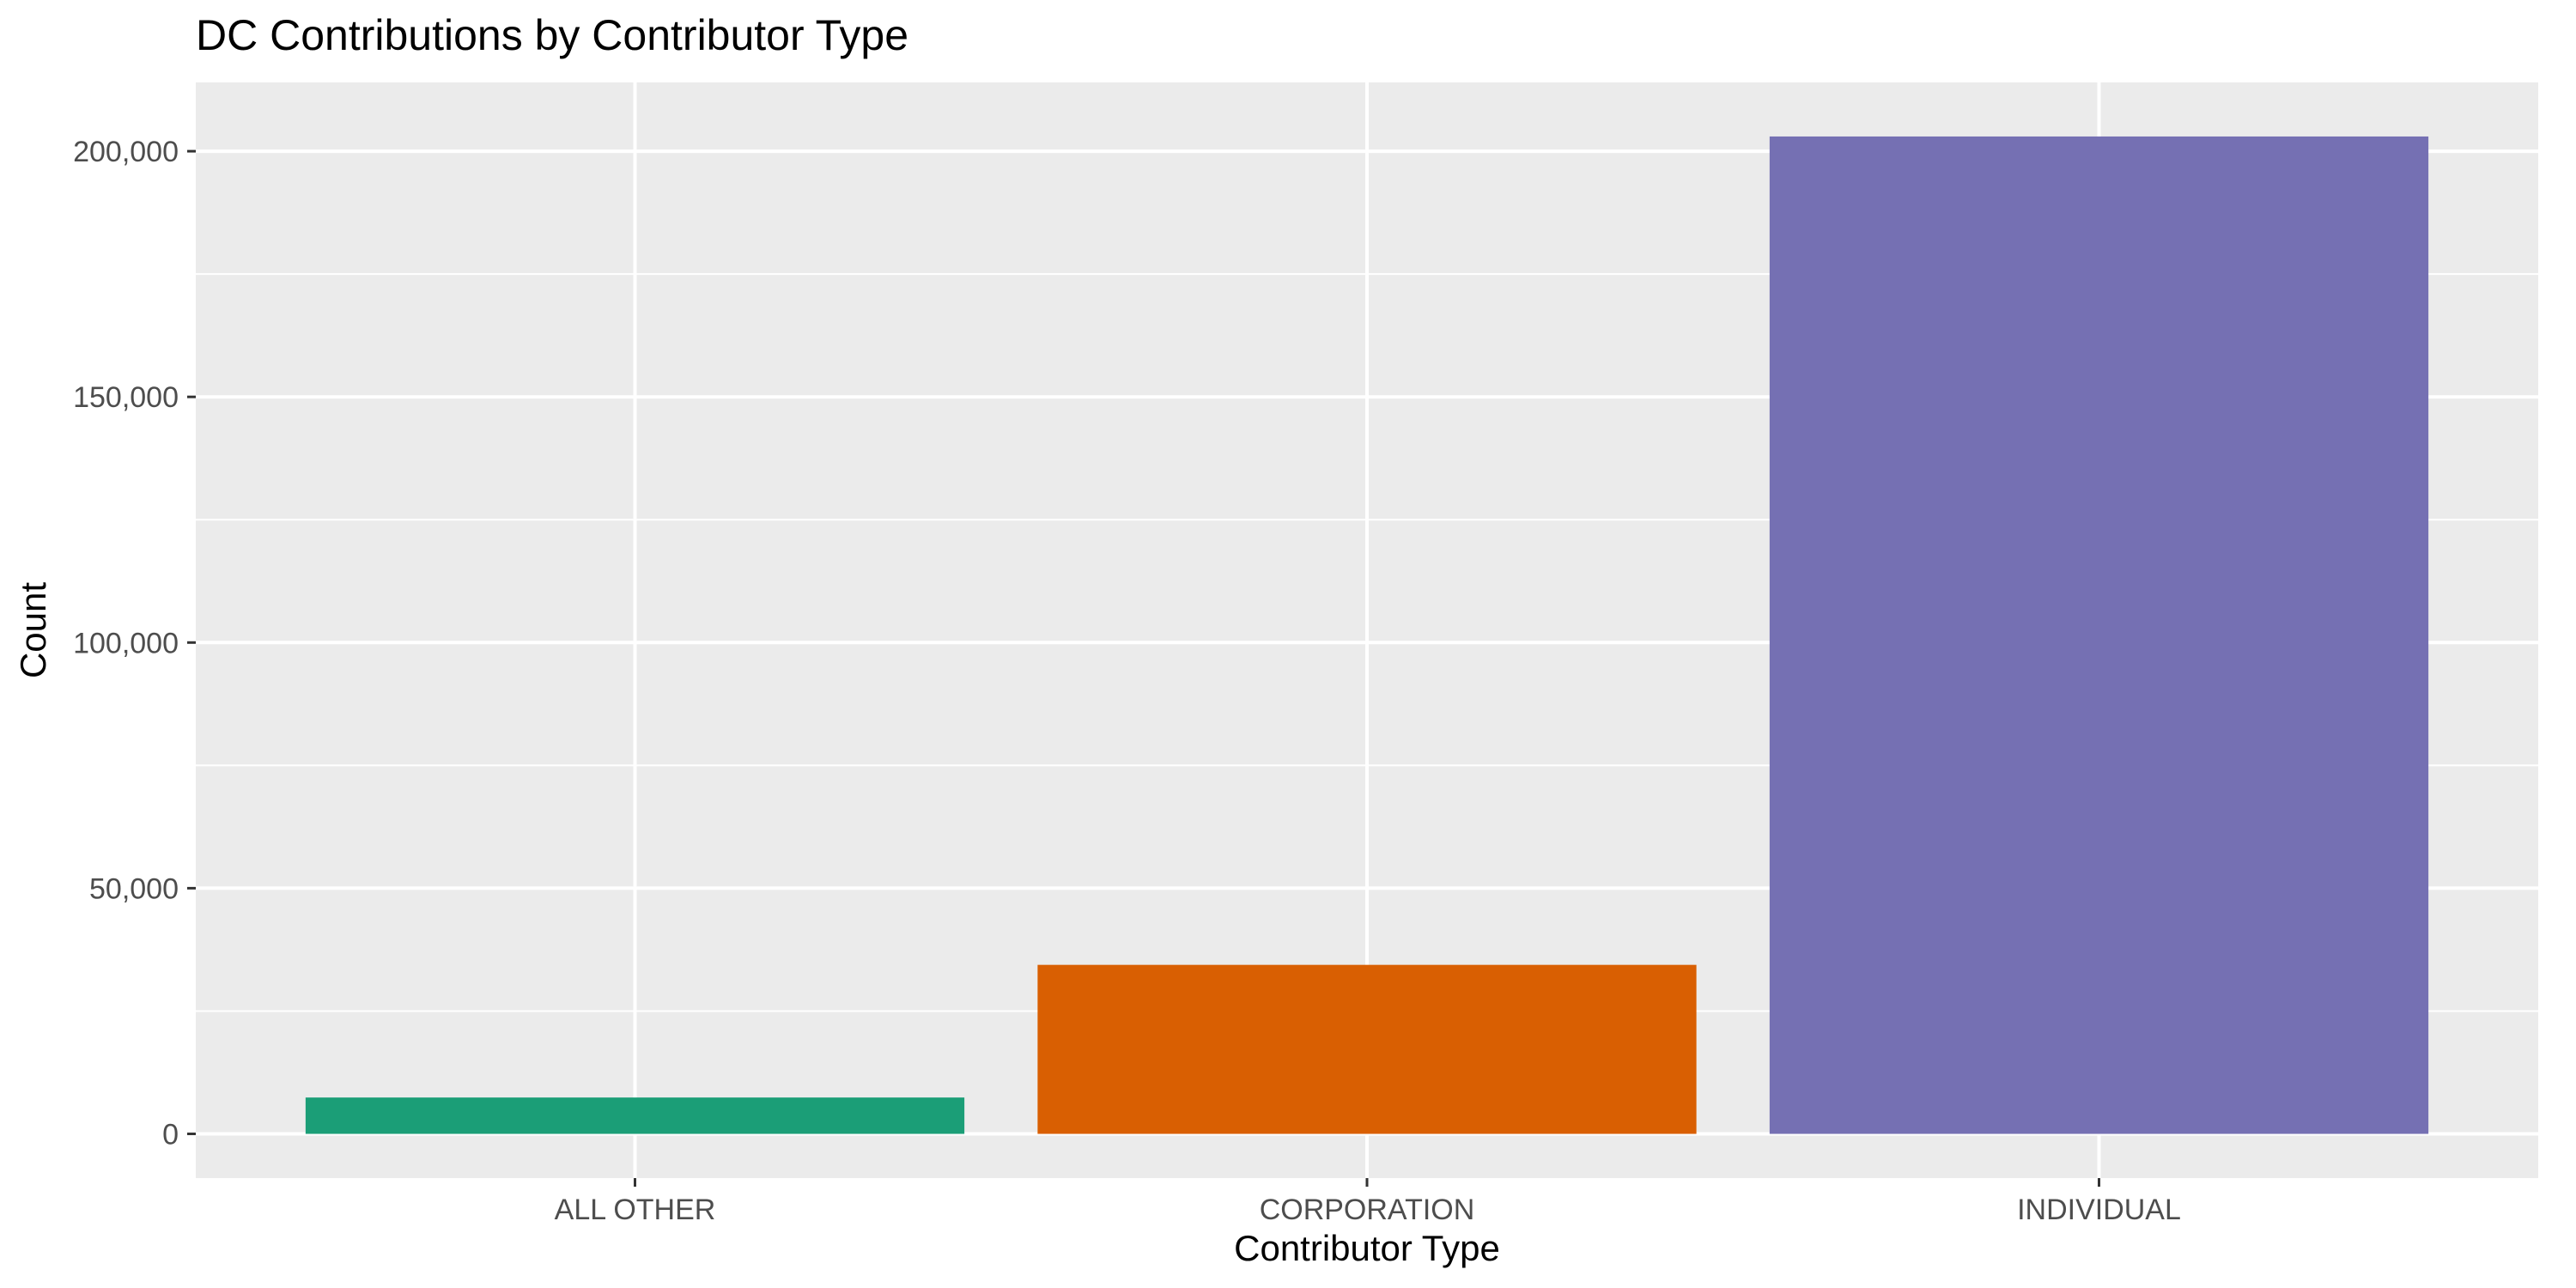  Describe the element at coordinates (126, 152) in the screenshot. I see `y-tick-label: 200,000` at that location.